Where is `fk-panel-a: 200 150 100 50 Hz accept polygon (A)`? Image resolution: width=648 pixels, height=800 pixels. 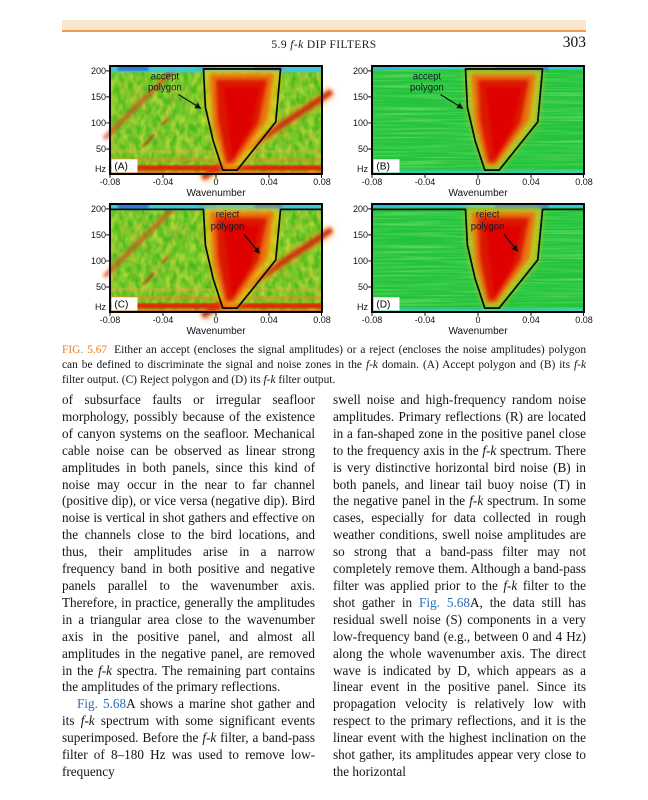
fk-panel-a: 200 150 100 50 Hz accept polygon (A) is located at coordinates (203, 133).